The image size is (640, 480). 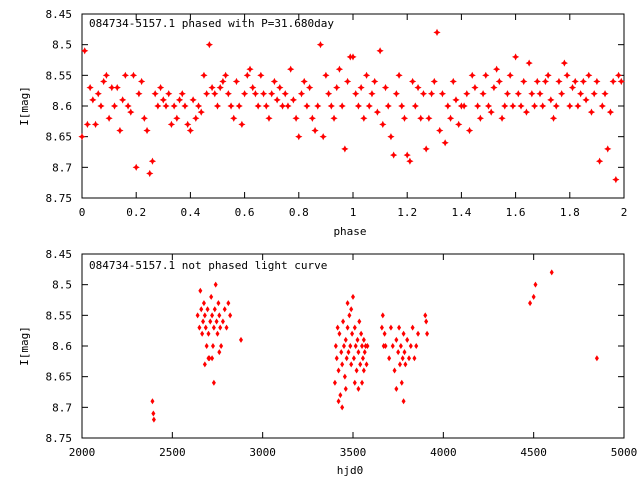 What do you see at coordinates (350, 470) in the screenshot?
I see `unphased-x-axis-label: hjd0` at bounding box center [350, 470].